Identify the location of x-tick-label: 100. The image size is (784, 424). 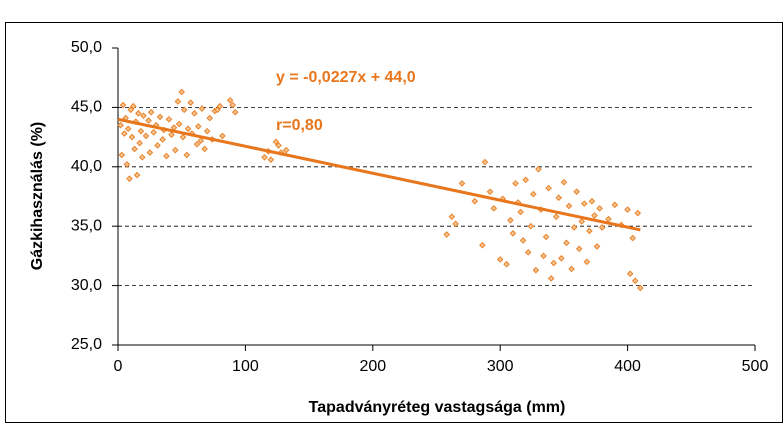
(245, 366).